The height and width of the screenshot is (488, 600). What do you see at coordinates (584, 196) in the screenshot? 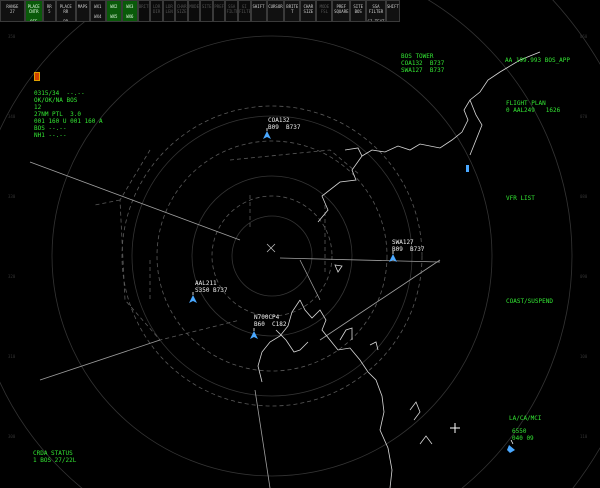
I see `svg-text: 080` at bounding box center [584, 196].